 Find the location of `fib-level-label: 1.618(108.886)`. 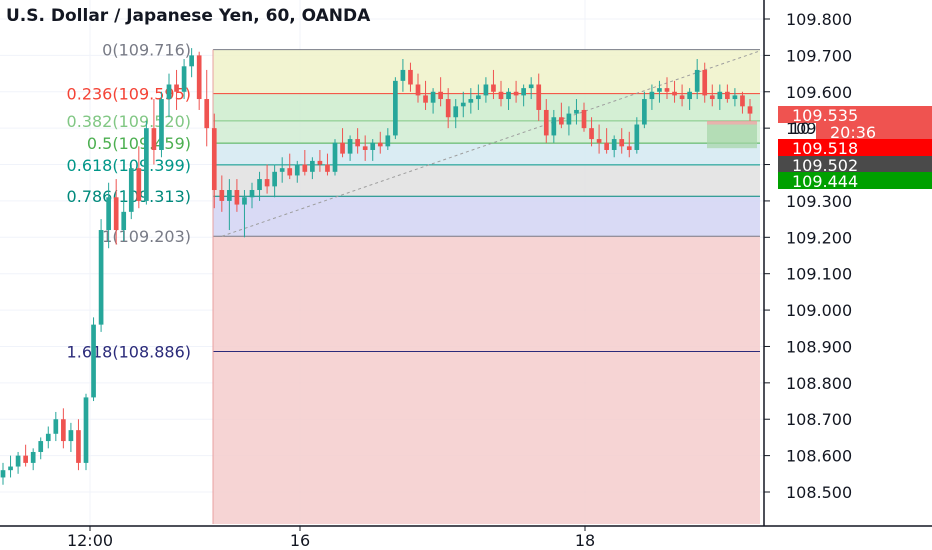

fib-level-label: 1.618(108.886) is located at coordinates (129, 352).